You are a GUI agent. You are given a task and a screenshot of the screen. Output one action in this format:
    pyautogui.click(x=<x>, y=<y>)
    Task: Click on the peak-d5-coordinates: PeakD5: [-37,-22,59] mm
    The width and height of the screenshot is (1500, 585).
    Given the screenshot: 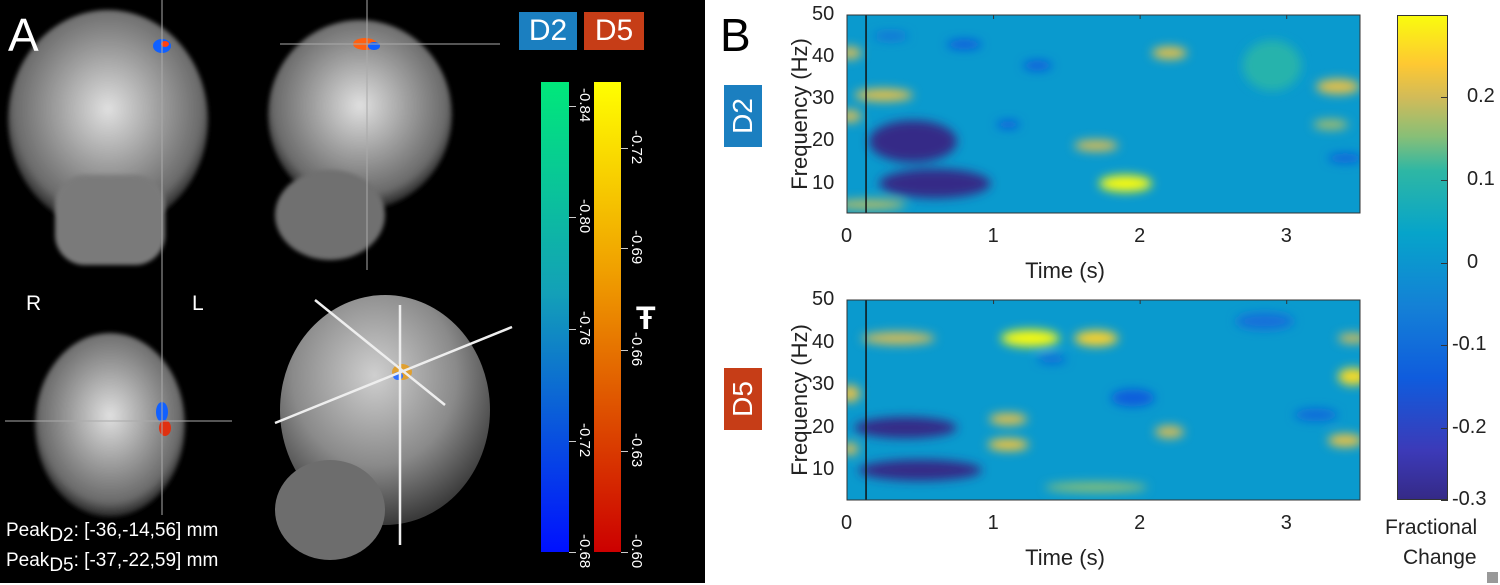 What is the action you would take?
    pyautogui.click(x=112, y=563)
    